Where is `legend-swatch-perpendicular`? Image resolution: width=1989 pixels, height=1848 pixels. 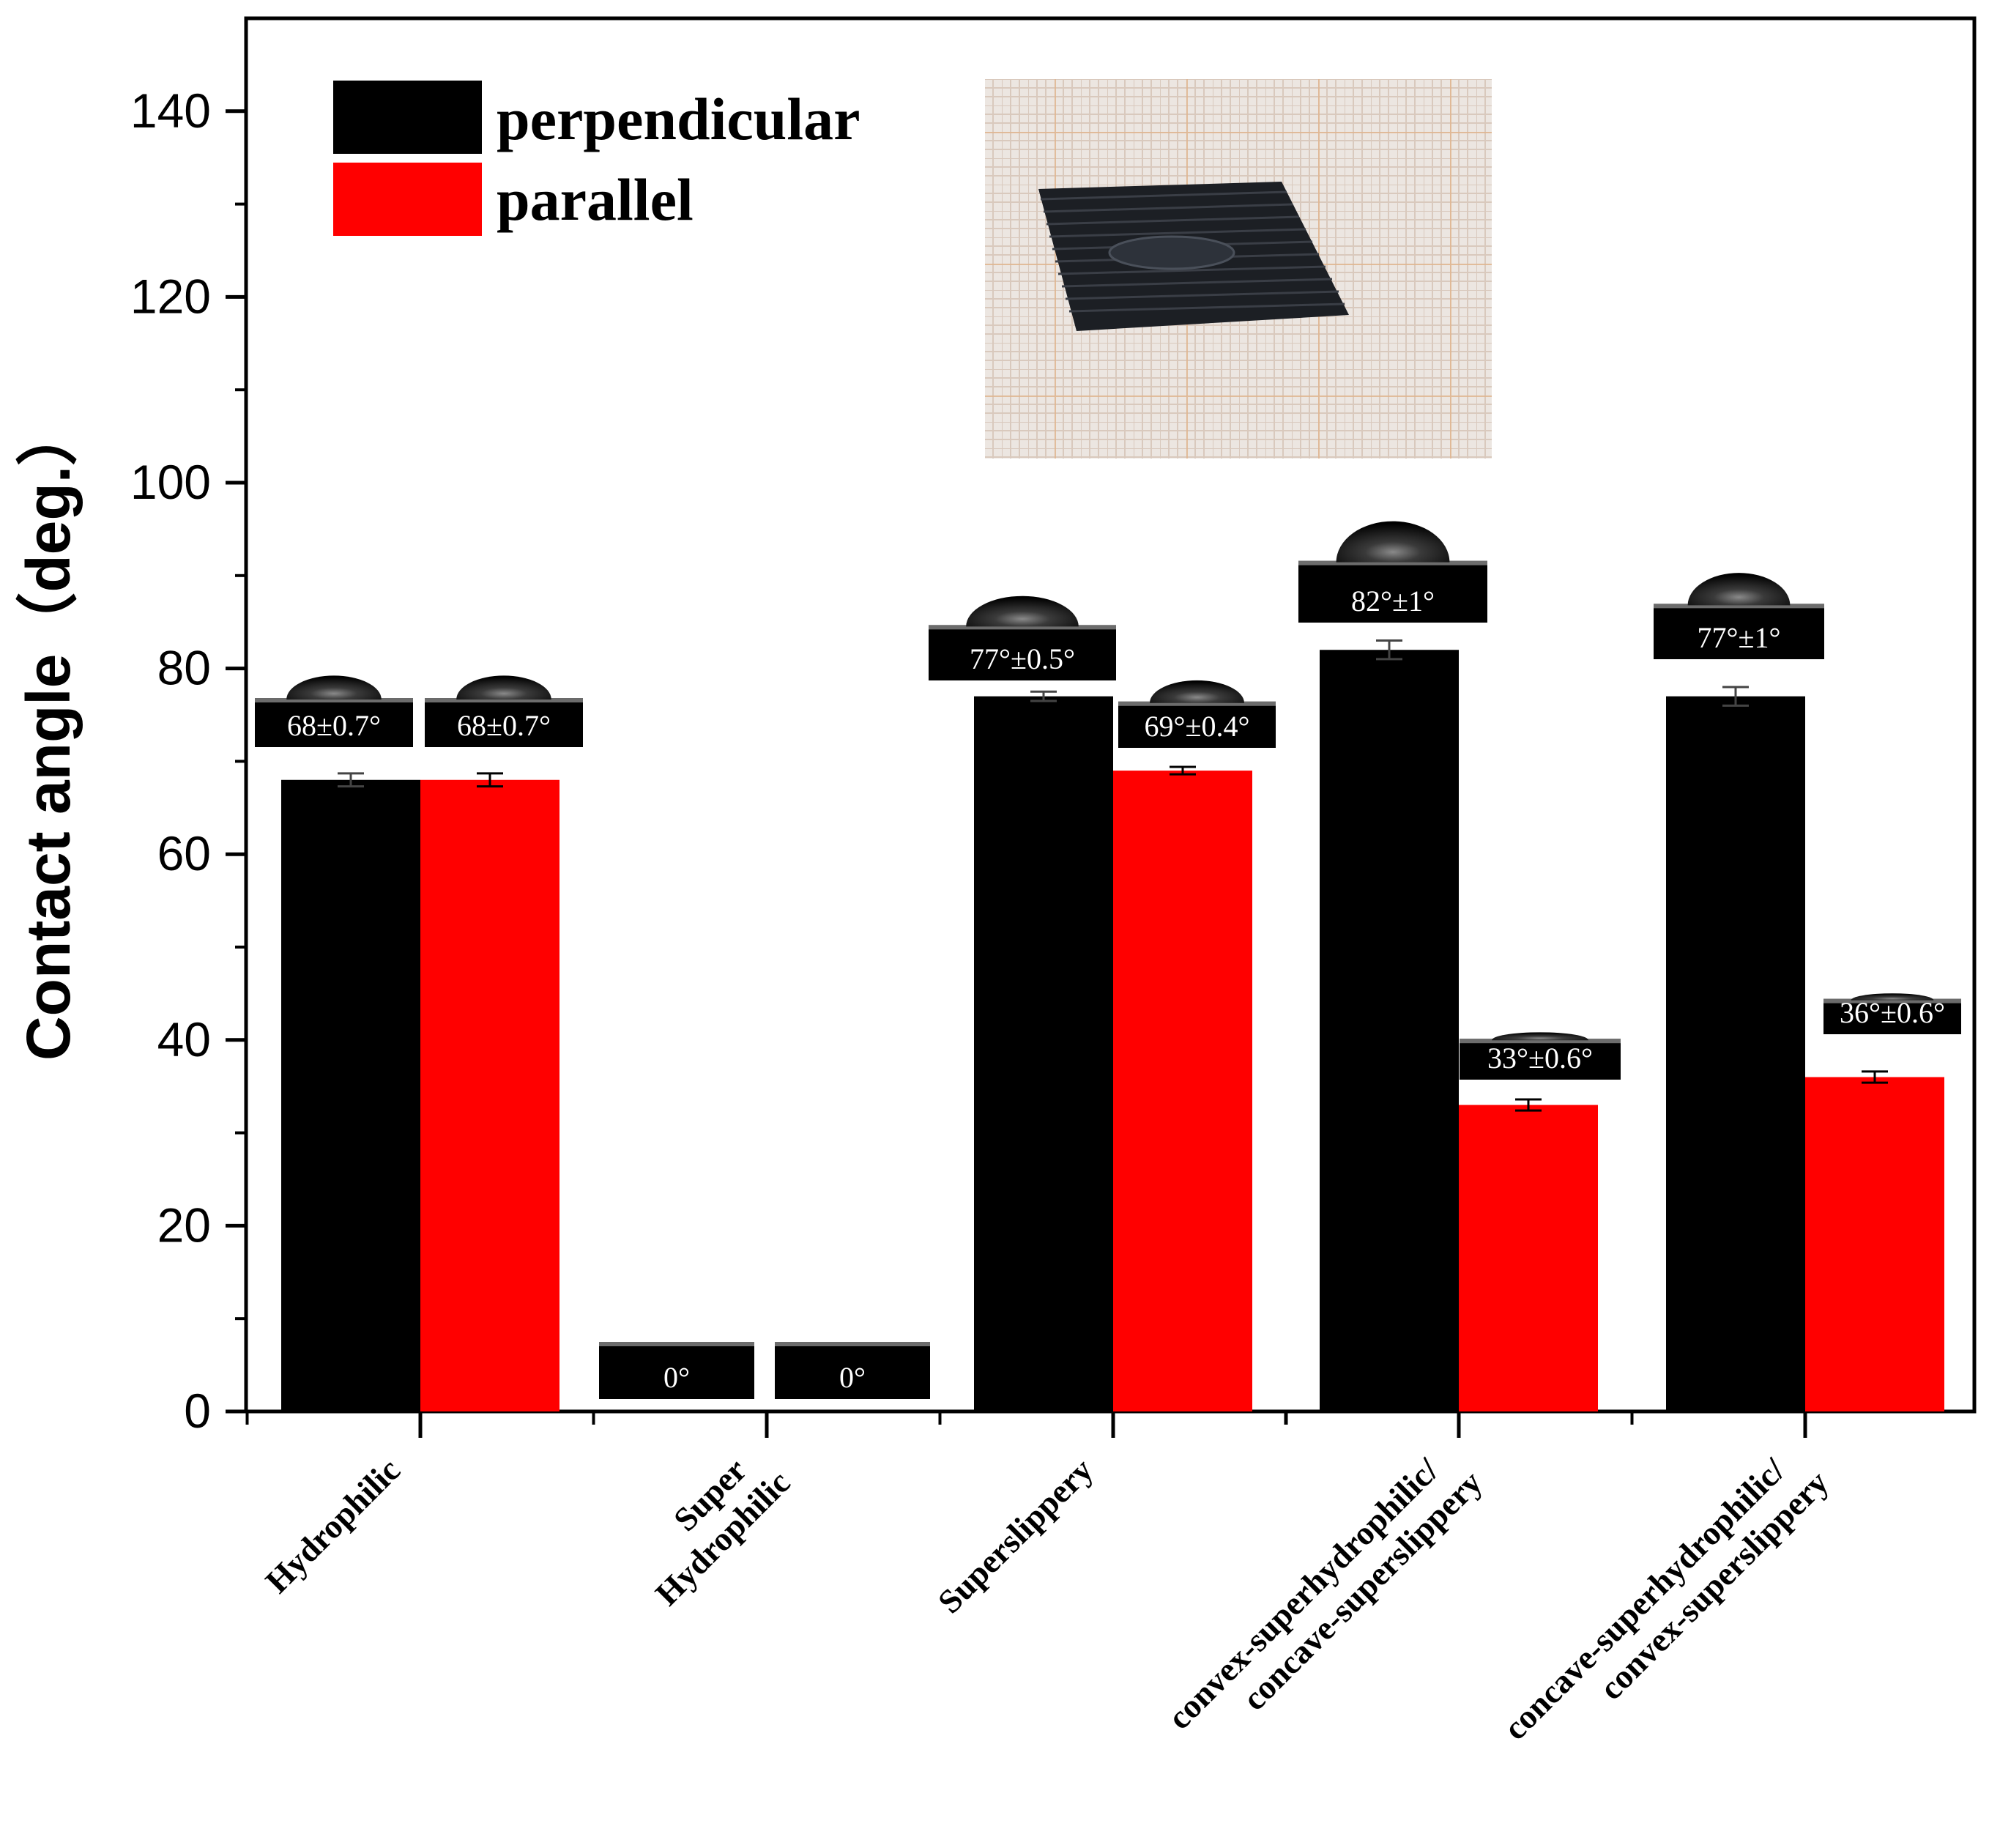 legend-swatch-perpendicular is located at coordinates (407, 117).